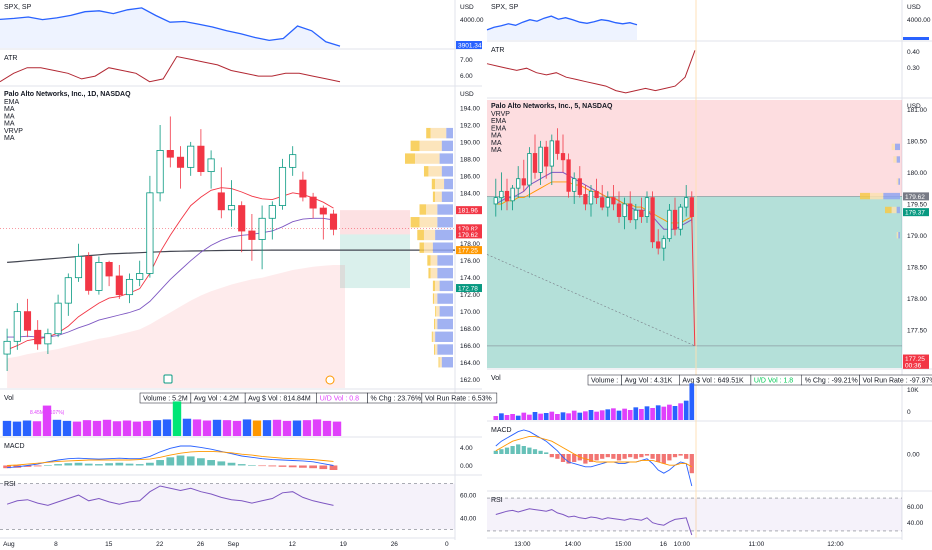  Describe the element at coordinates (375, 261) in the screenshot. I see `short-position-target-zone` at that location.